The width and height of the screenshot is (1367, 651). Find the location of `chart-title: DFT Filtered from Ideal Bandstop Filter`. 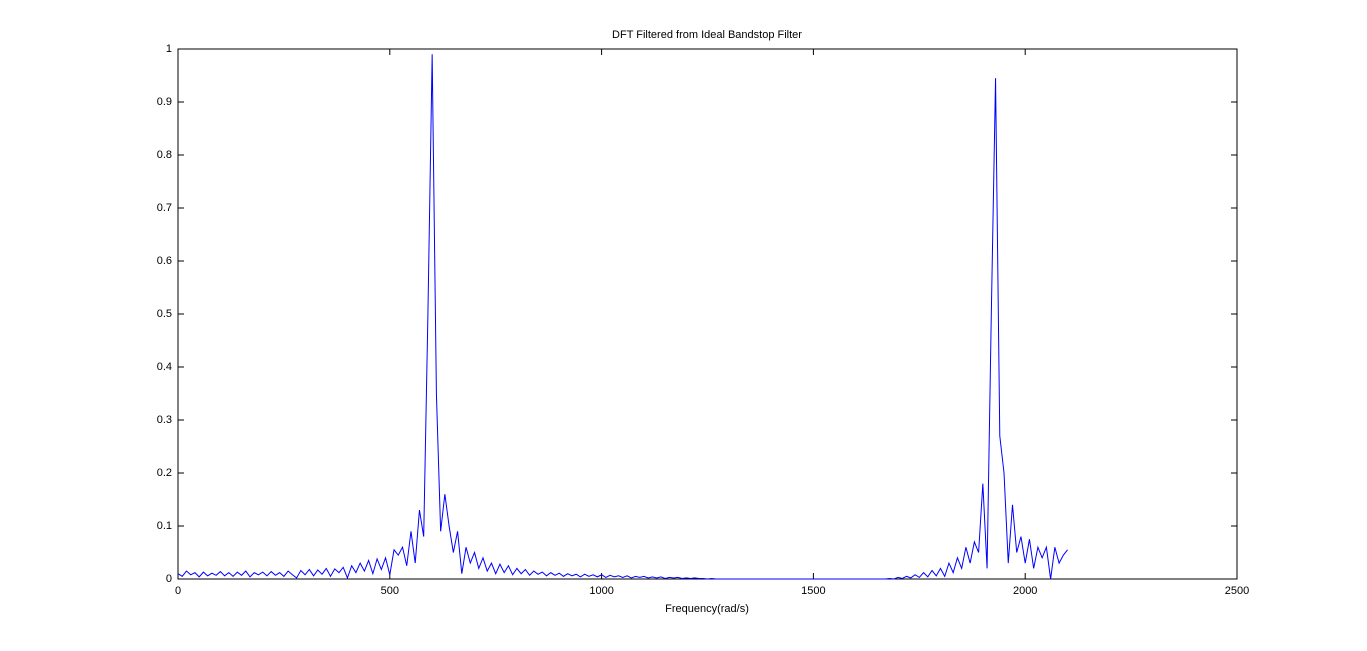

chart-title: DFT Filtered from Ideal Bandstop Filter is located at coordinates (707, 35).